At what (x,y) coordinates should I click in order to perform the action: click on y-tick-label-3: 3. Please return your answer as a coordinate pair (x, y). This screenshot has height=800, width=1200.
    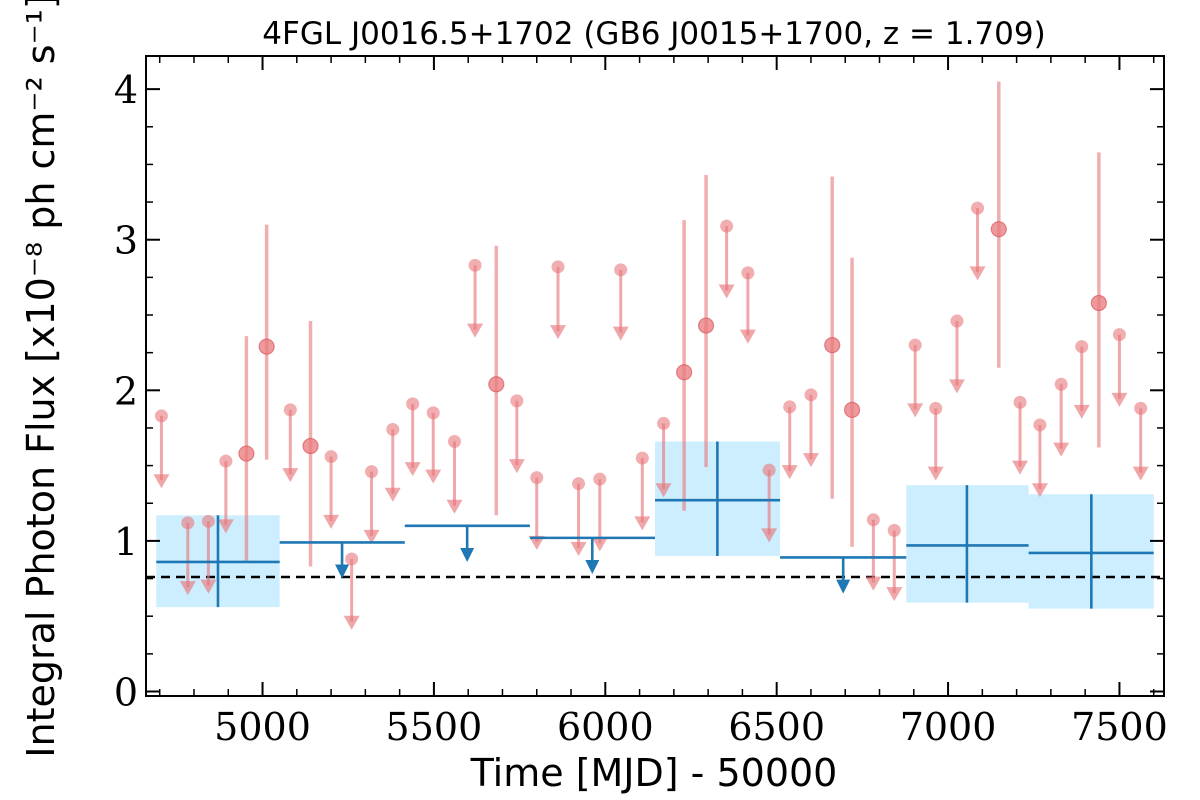
    Looking at the image, I should click on (126, 241).